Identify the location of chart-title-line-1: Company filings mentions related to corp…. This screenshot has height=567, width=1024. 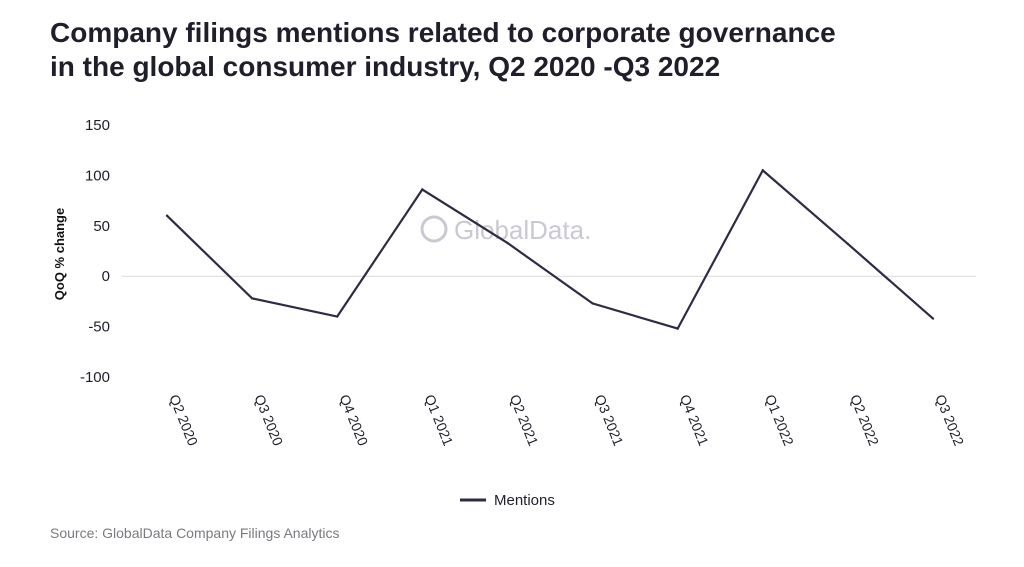
(443, 32).